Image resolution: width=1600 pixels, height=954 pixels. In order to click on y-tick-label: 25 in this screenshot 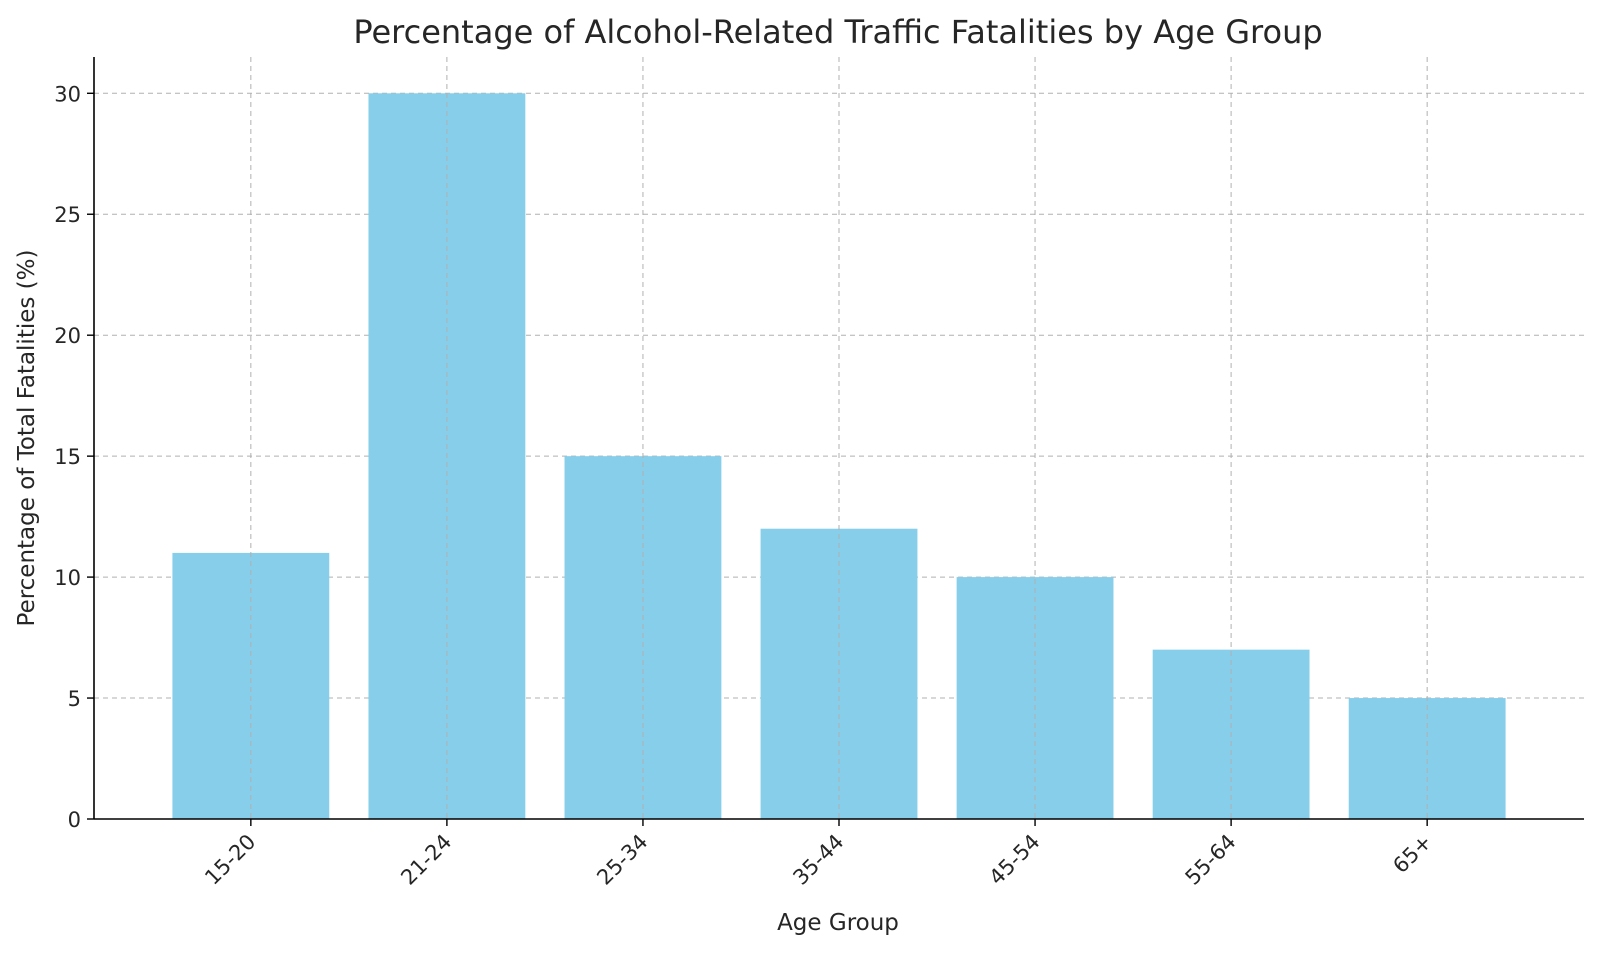, I will do `click(67, 215)`.